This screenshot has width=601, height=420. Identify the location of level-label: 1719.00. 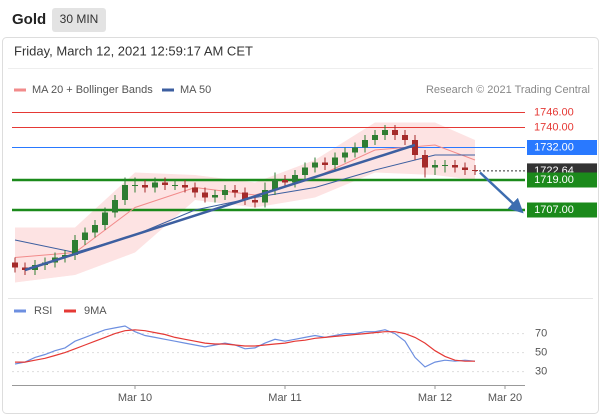
(554, 180).